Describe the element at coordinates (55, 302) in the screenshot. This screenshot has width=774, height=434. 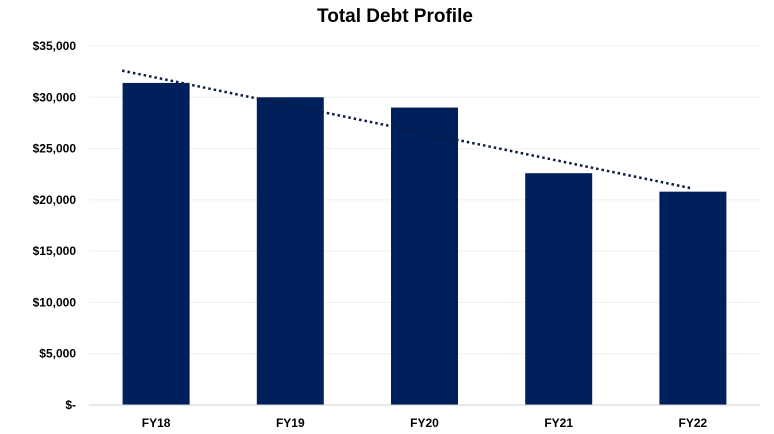
I see `y-tick-label: $10,000` at that location.